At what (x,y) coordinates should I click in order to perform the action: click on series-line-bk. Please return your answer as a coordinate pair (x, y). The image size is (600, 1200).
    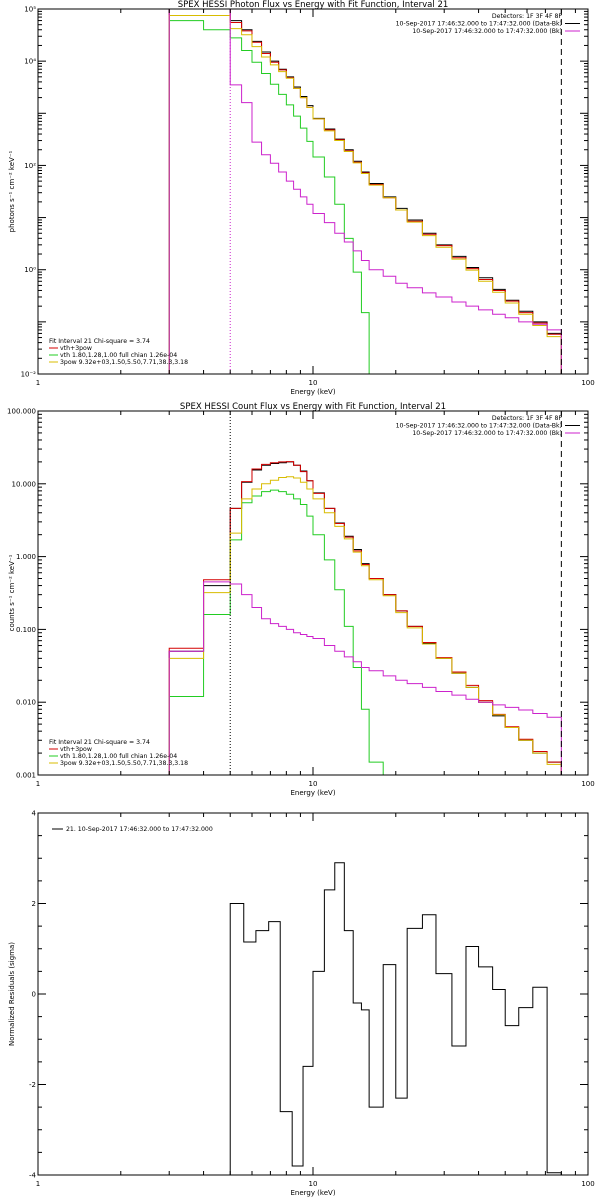
    Looking at the image, I should click on (365, 678).